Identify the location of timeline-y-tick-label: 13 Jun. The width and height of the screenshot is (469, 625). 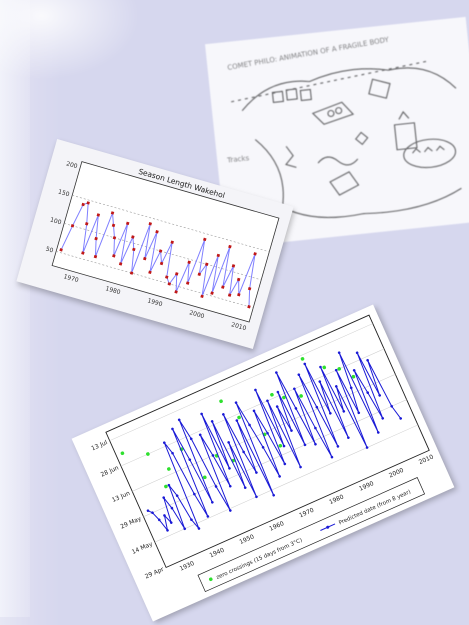
(121, 497).